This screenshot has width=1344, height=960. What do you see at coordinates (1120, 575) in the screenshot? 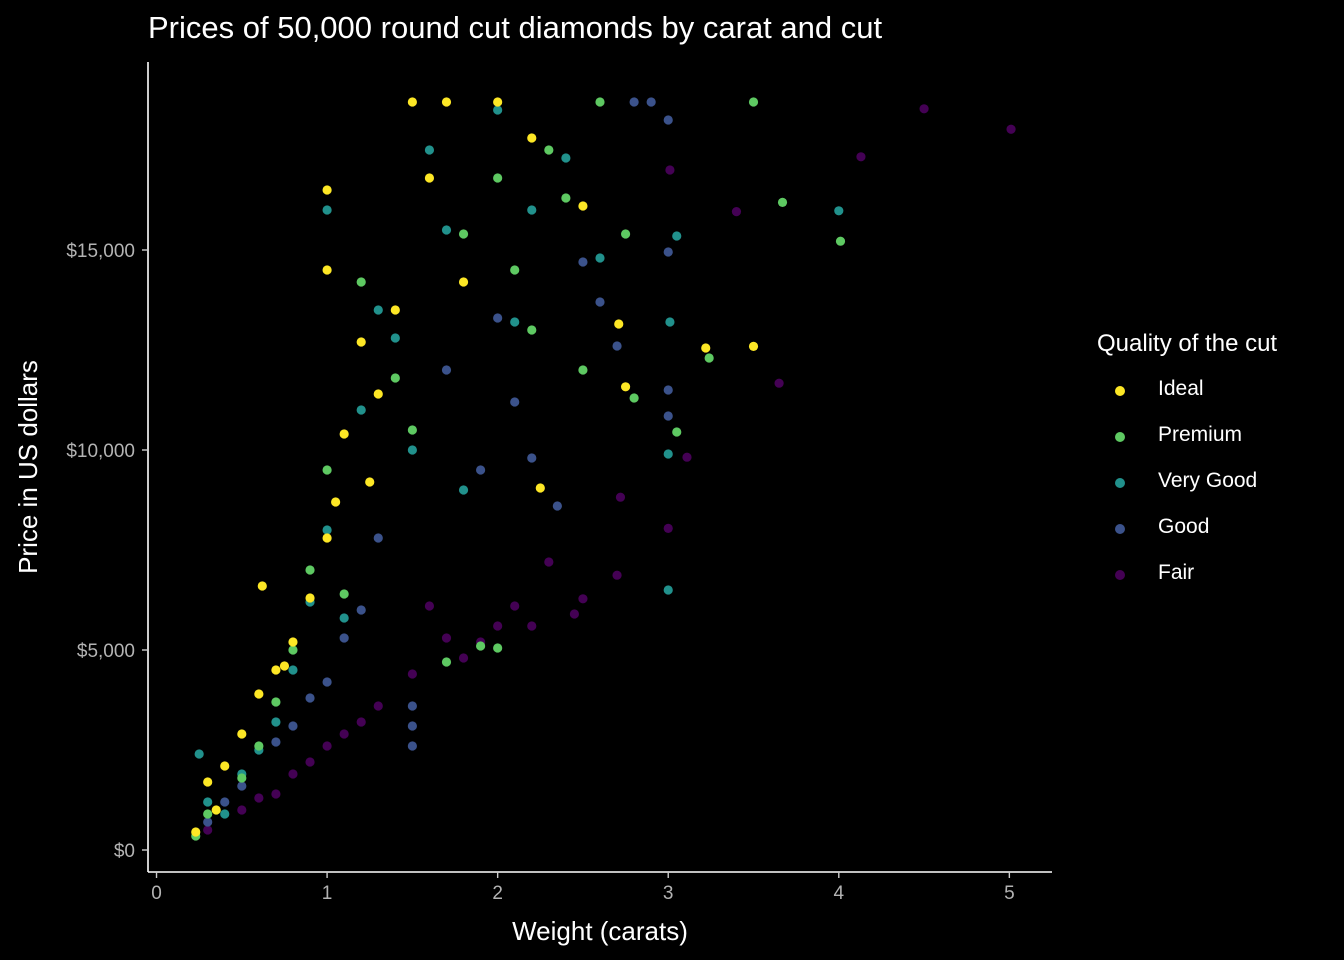
I see `legend-marker-fair` at bounding box center [1120, 575].